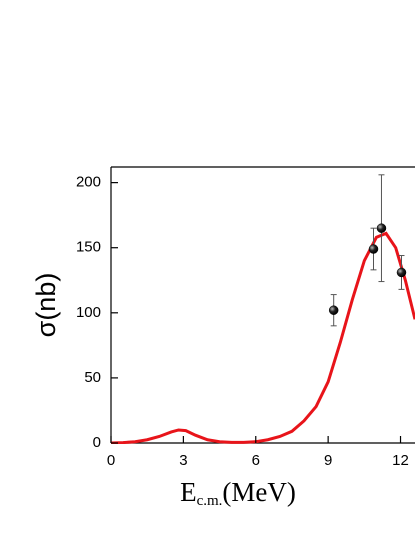  Describe the element at coordinates (88, 312) in the screenshot. I see `y-tick-label: 100` at that location.